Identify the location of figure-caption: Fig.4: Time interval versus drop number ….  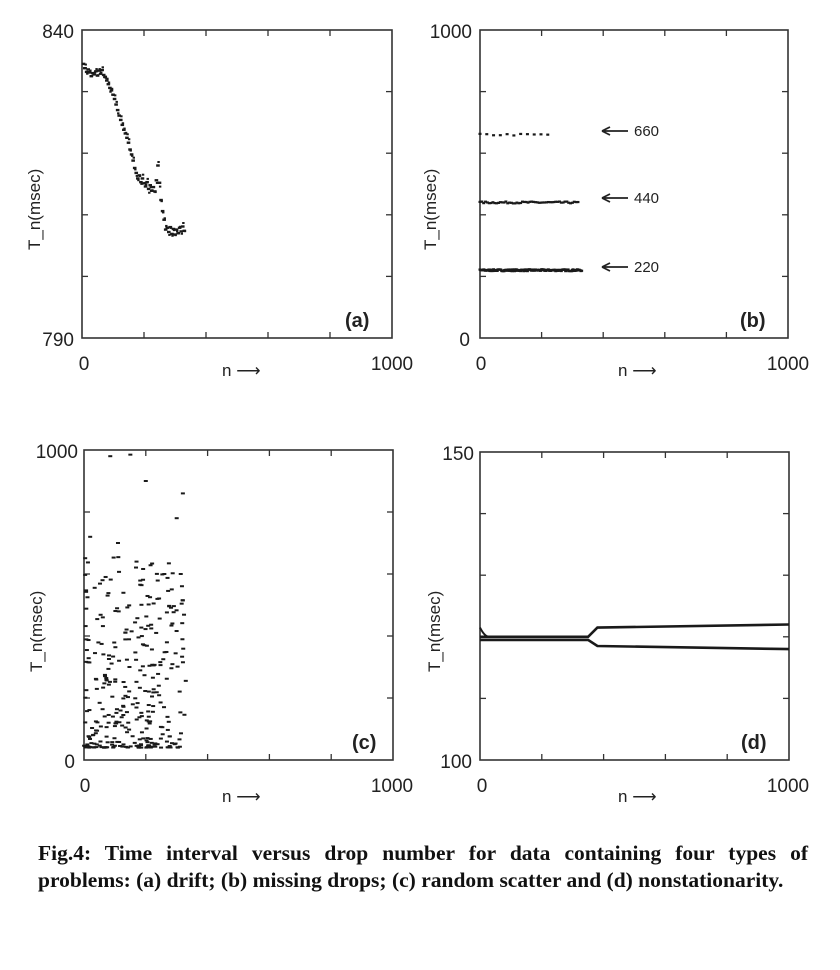
(423, 866).